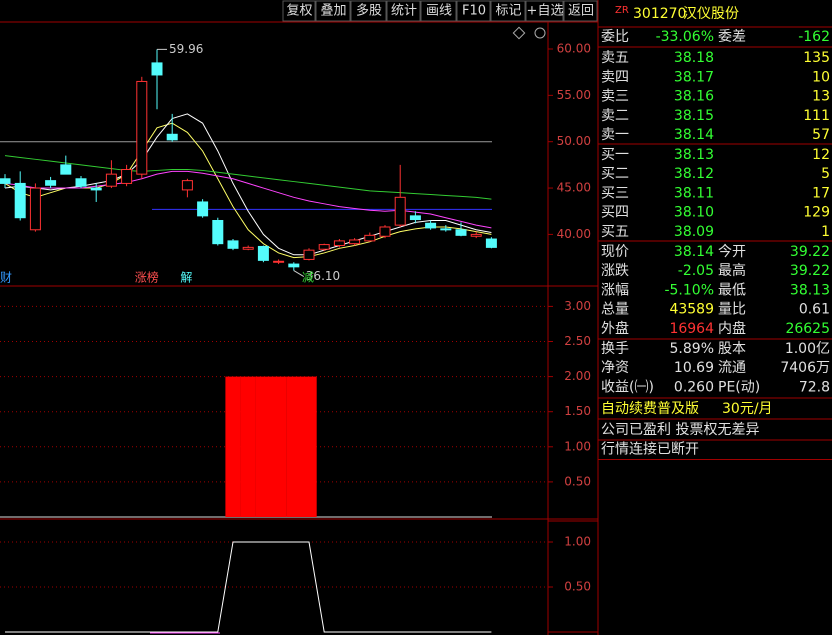 The width and height of the screenshot is (832, 635). I want to click on toolbar-label: 返回, so click(581, 11).